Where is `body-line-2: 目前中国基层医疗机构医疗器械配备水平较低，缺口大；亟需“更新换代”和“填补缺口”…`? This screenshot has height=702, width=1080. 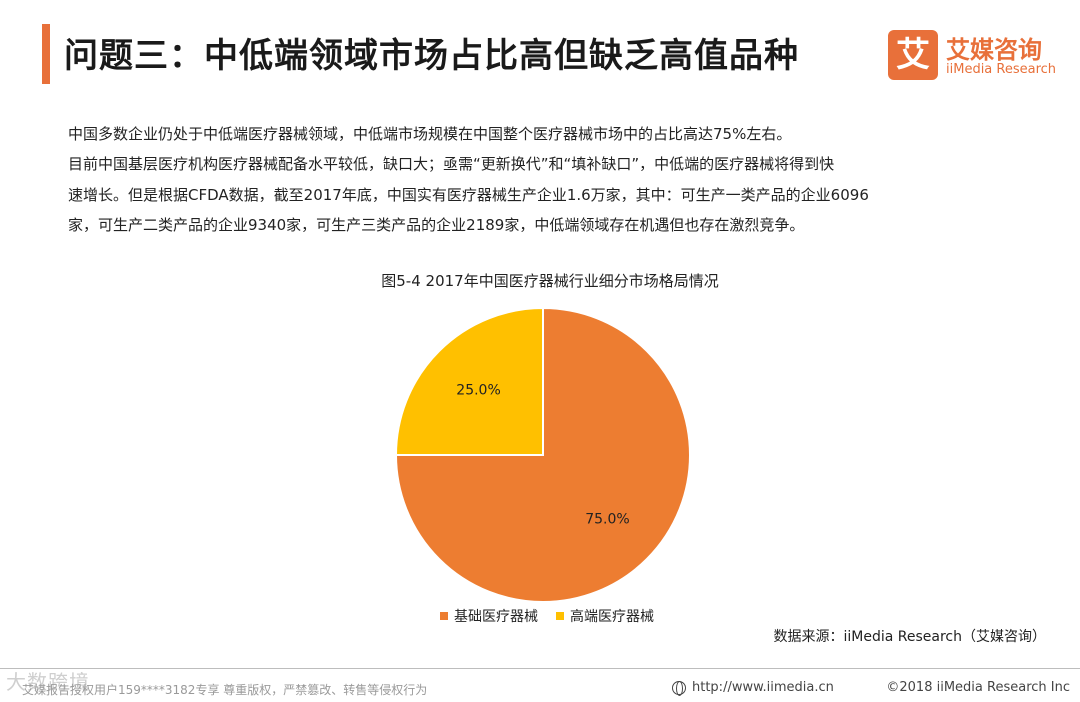 body-line-2: 目前中国基层医疗机构医疗器械配备水平较低，缺口大；亟需“更新换代”和“填补缺口”… is located at coordinates (451, 164).